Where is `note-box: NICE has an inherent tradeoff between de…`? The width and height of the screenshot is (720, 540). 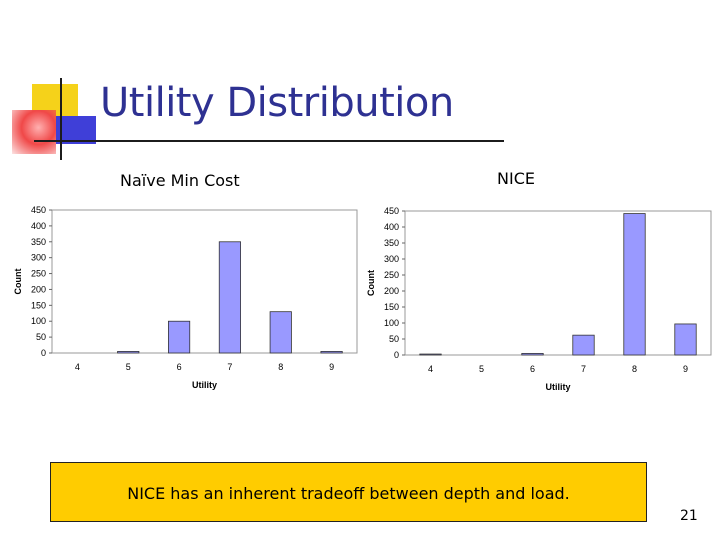 note-box: NICE has an inherent tradeoff between de… is located at coordinates (348, 492).